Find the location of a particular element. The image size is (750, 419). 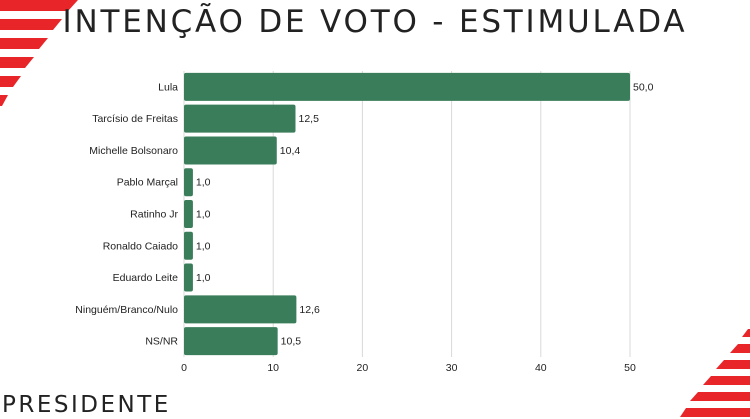

category-label-4: Ratinho Jr is located at coordinates (154, 215).